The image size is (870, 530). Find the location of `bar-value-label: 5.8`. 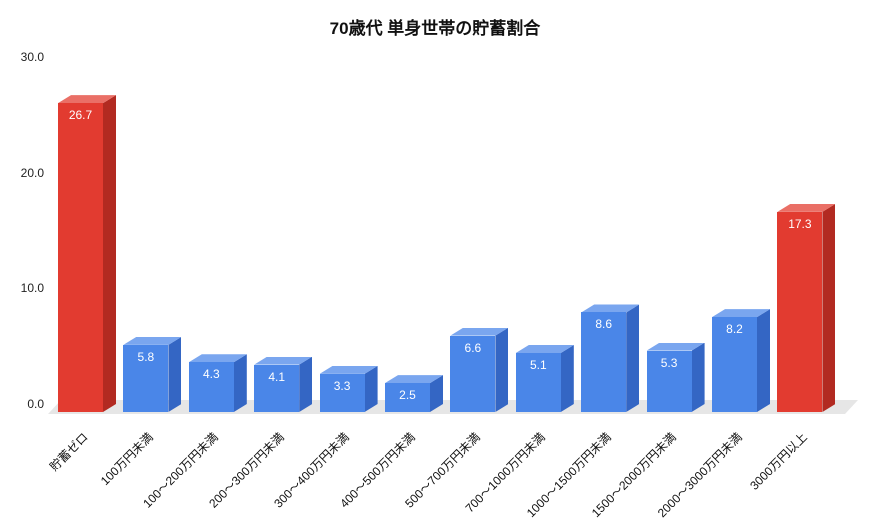

bar-value-label: 5.8 is located at coordinates (146, 356).